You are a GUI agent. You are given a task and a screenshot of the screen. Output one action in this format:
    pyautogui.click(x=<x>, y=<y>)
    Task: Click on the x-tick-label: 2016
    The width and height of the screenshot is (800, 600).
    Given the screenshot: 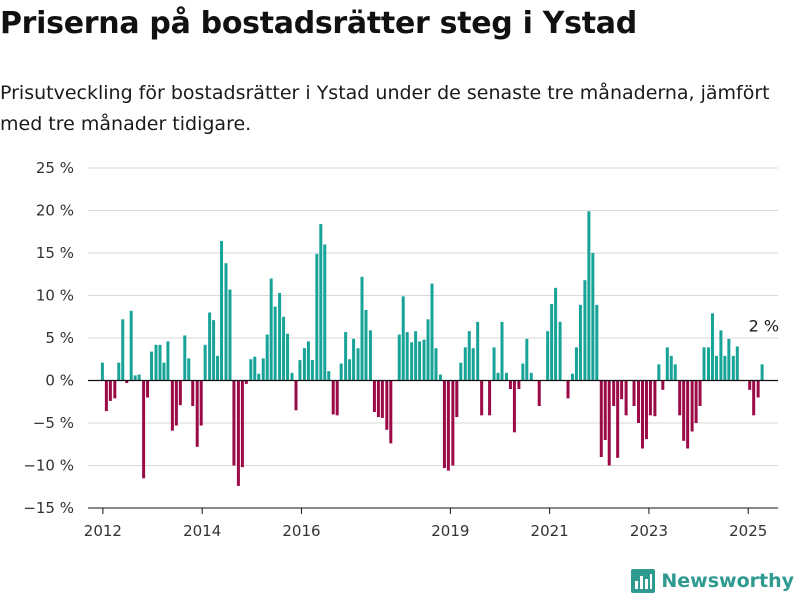 What is the action you would take?
    pyautogui.click(x=301, y=531)
    